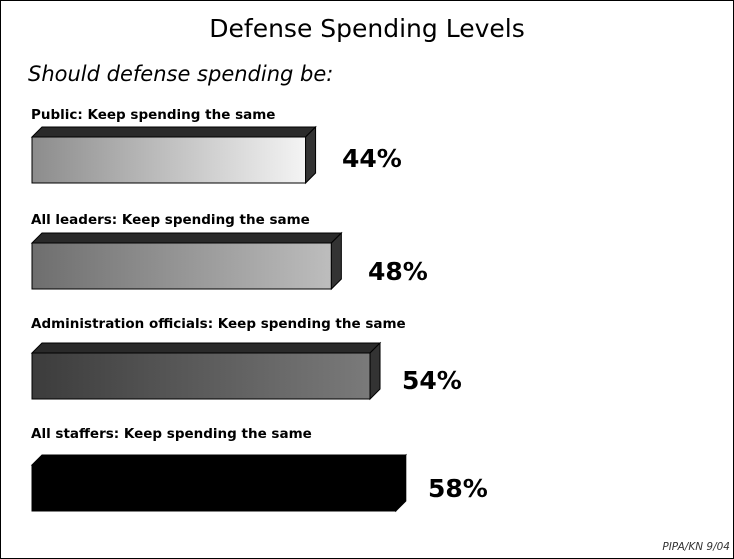 The image size is (734, 559). What do you see at coordinates (170, 220) in the screenshot?
I see `bar-label: All leaders: Keep spending the same` at bounding box center [170, 220].